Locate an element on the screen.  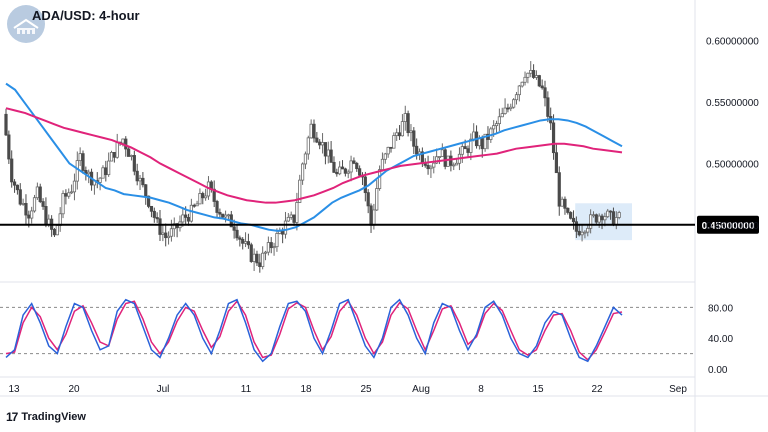
time-axis-tick-label: 8 is located at coordinates (481, 389).